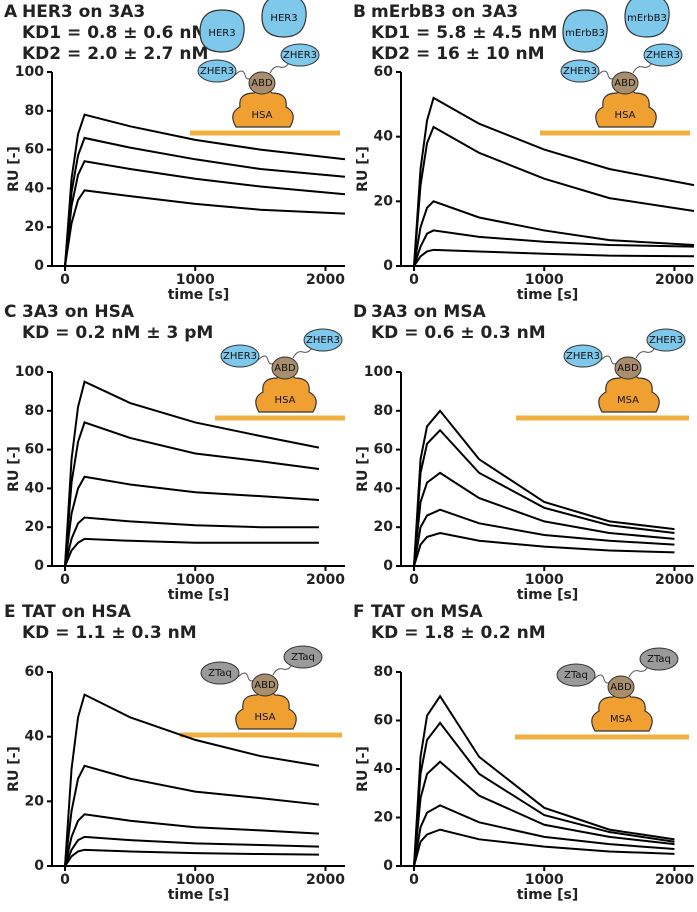  I want to click on kd-value: KD1 = 5.8 ± 4.5 nM, so click(464, 33).